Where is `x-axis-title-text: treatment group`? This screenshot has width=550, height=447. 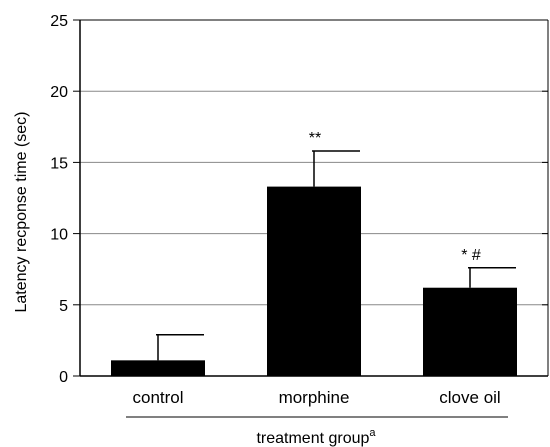 x-axis-title-text: treatment group is located at coordinates (312, 438).